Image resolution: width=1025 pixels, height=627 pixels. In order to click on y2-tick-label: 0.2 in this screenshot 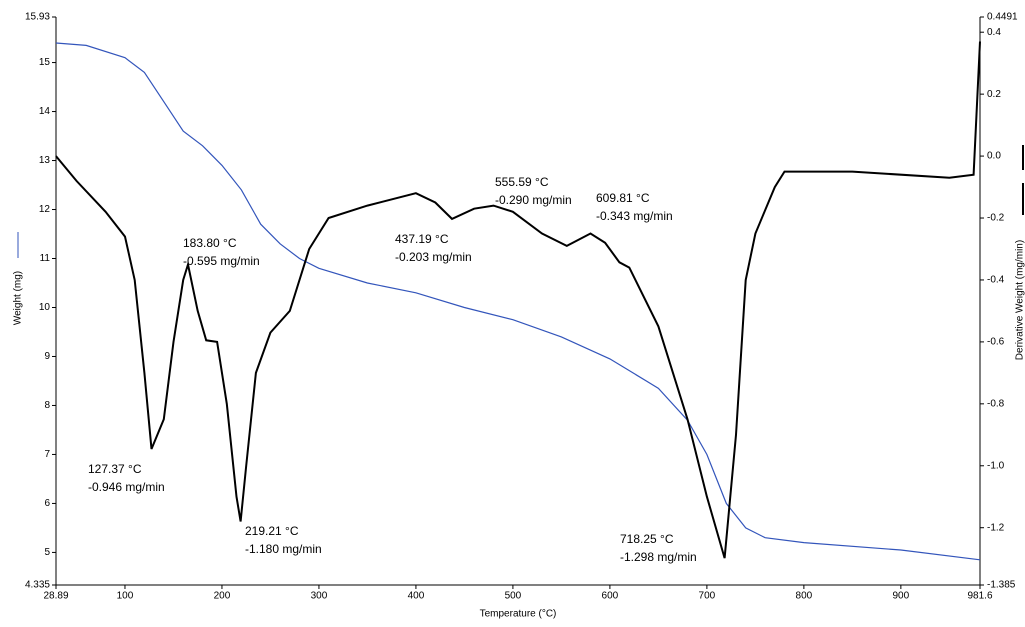, I will do `click(994, 94)`.